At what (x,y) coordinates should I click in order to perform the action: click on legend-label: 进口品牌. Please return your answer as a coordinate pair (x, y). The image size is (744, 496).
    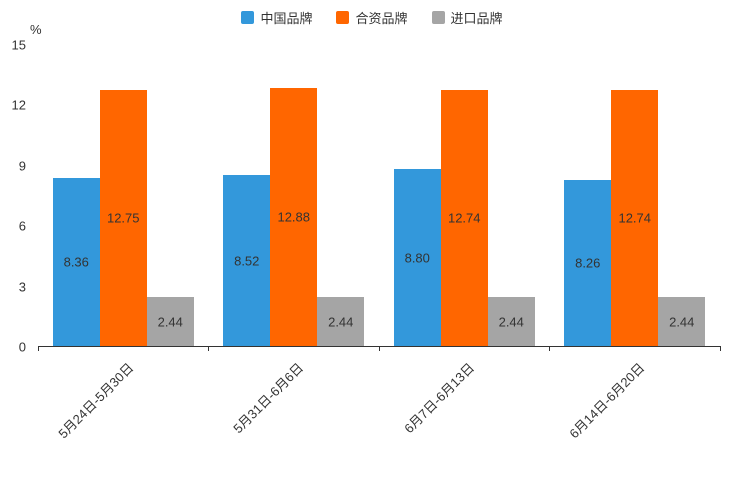
    Looking at the image, I should click on (476, 18).